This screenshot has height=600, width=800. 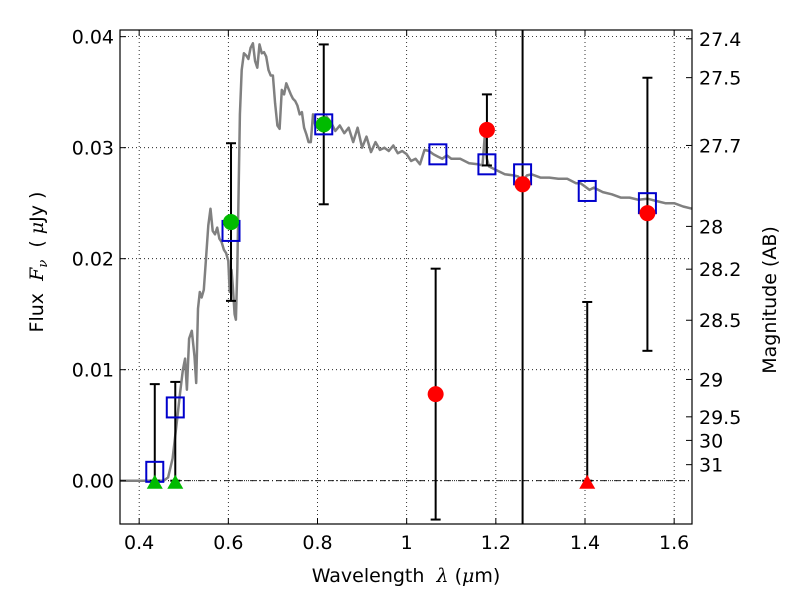 I want to click on y2-tick-label: 28, so click(x=711, y=227).